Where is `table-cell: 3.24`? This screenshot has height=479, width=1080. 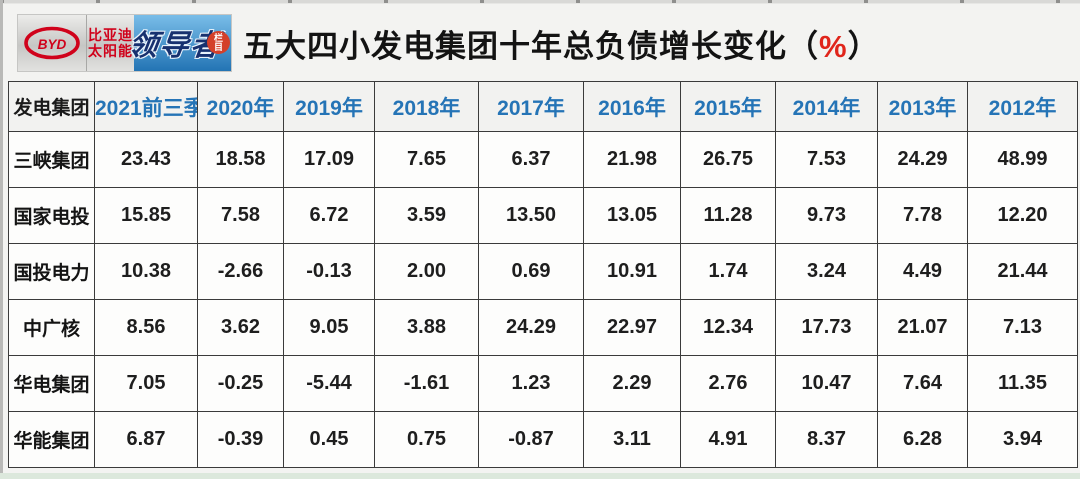 table-cell: 3.24 is located at coordinates (826, 271).